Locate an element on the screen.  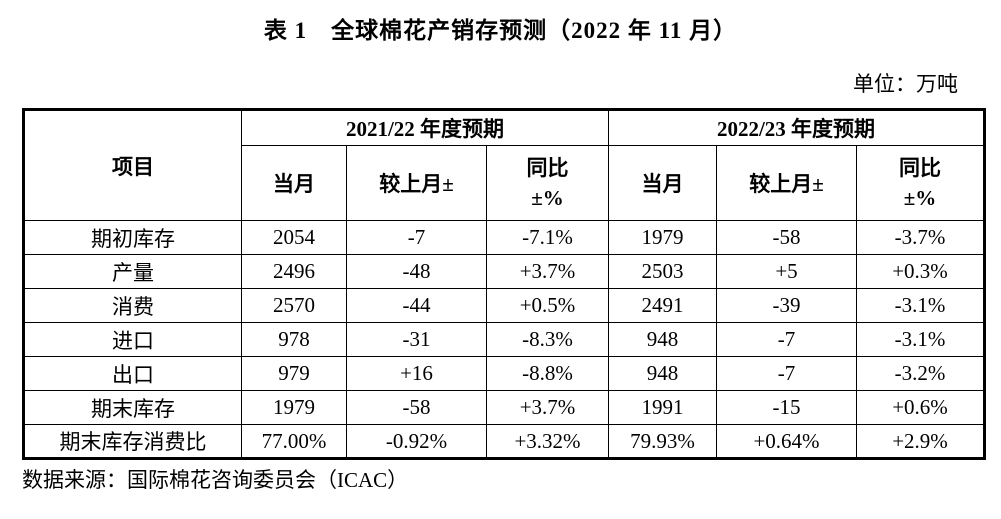
cell-value: +2.9% is located at coordinates (920, 441).